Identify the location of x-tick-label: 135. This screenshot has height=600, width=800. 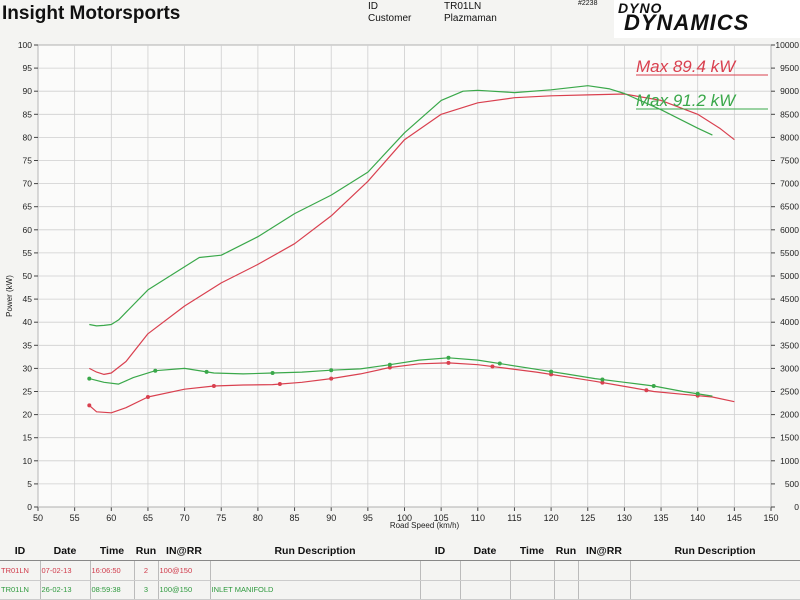
(661, 518).